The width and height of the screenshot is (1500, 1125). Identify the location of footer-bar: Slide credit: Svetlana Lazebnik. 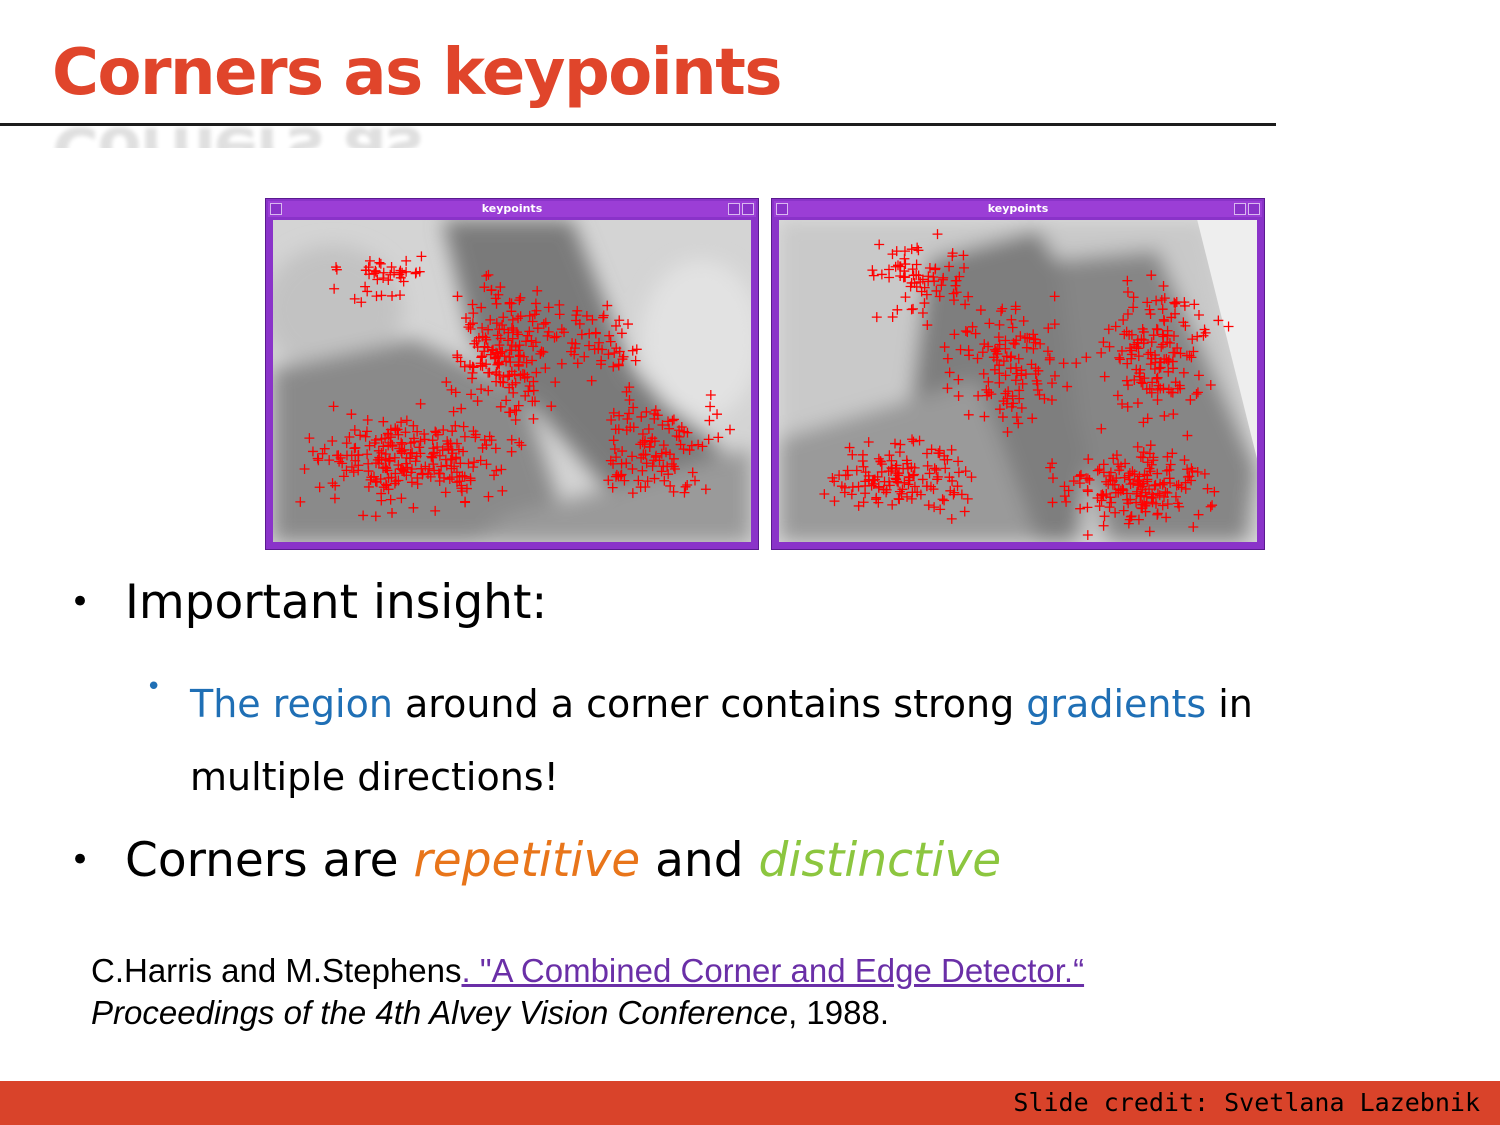
(750, 1103).